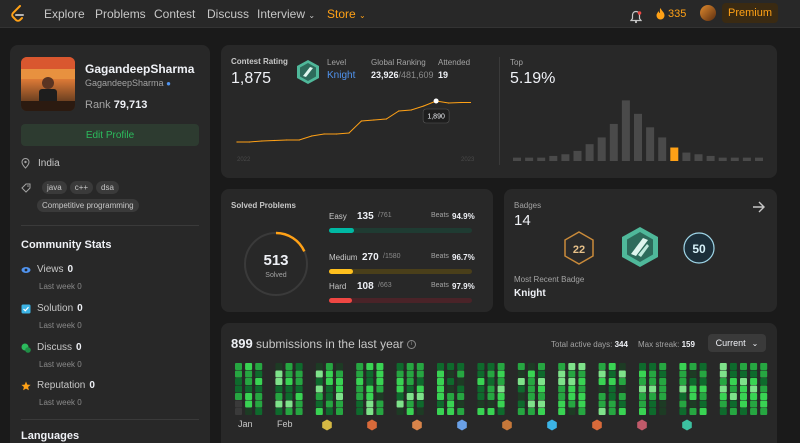  I want to click on nav-explore: Explore, so click(64, 14).